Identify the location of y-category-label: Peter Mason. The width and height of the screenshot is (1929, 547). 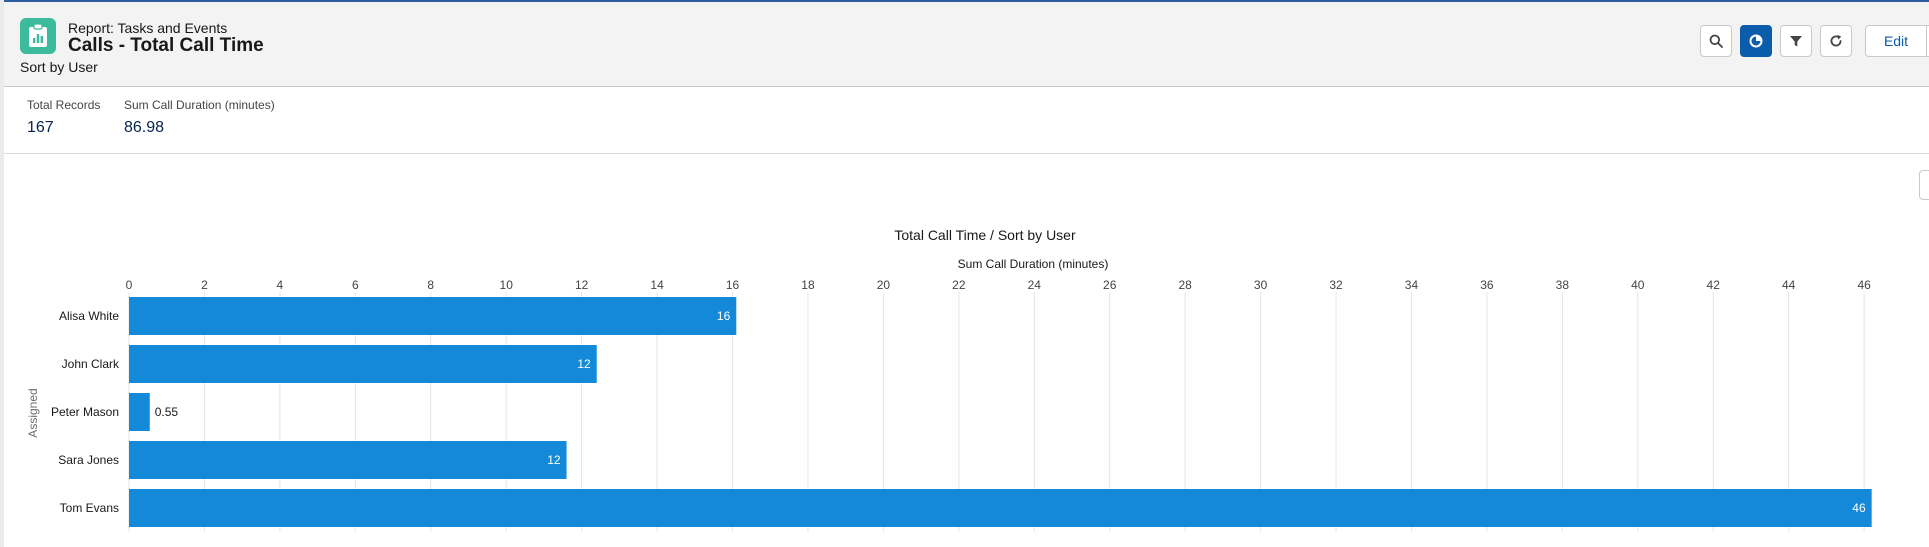
(85, 412).